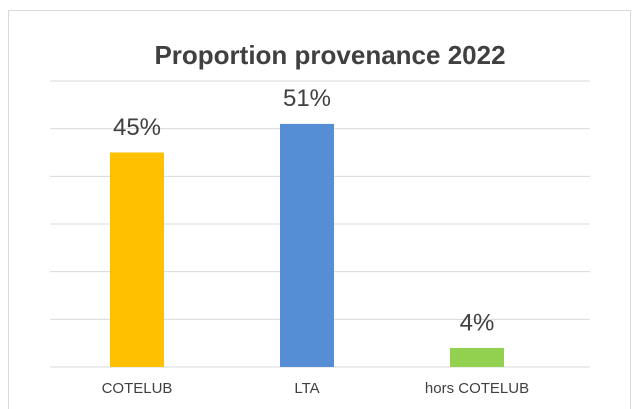 This screenshot has width=640, height=409. Describe the element at coordinates (306, 388) in the screenshot. I see `x-tick-label: LTA` at that location.